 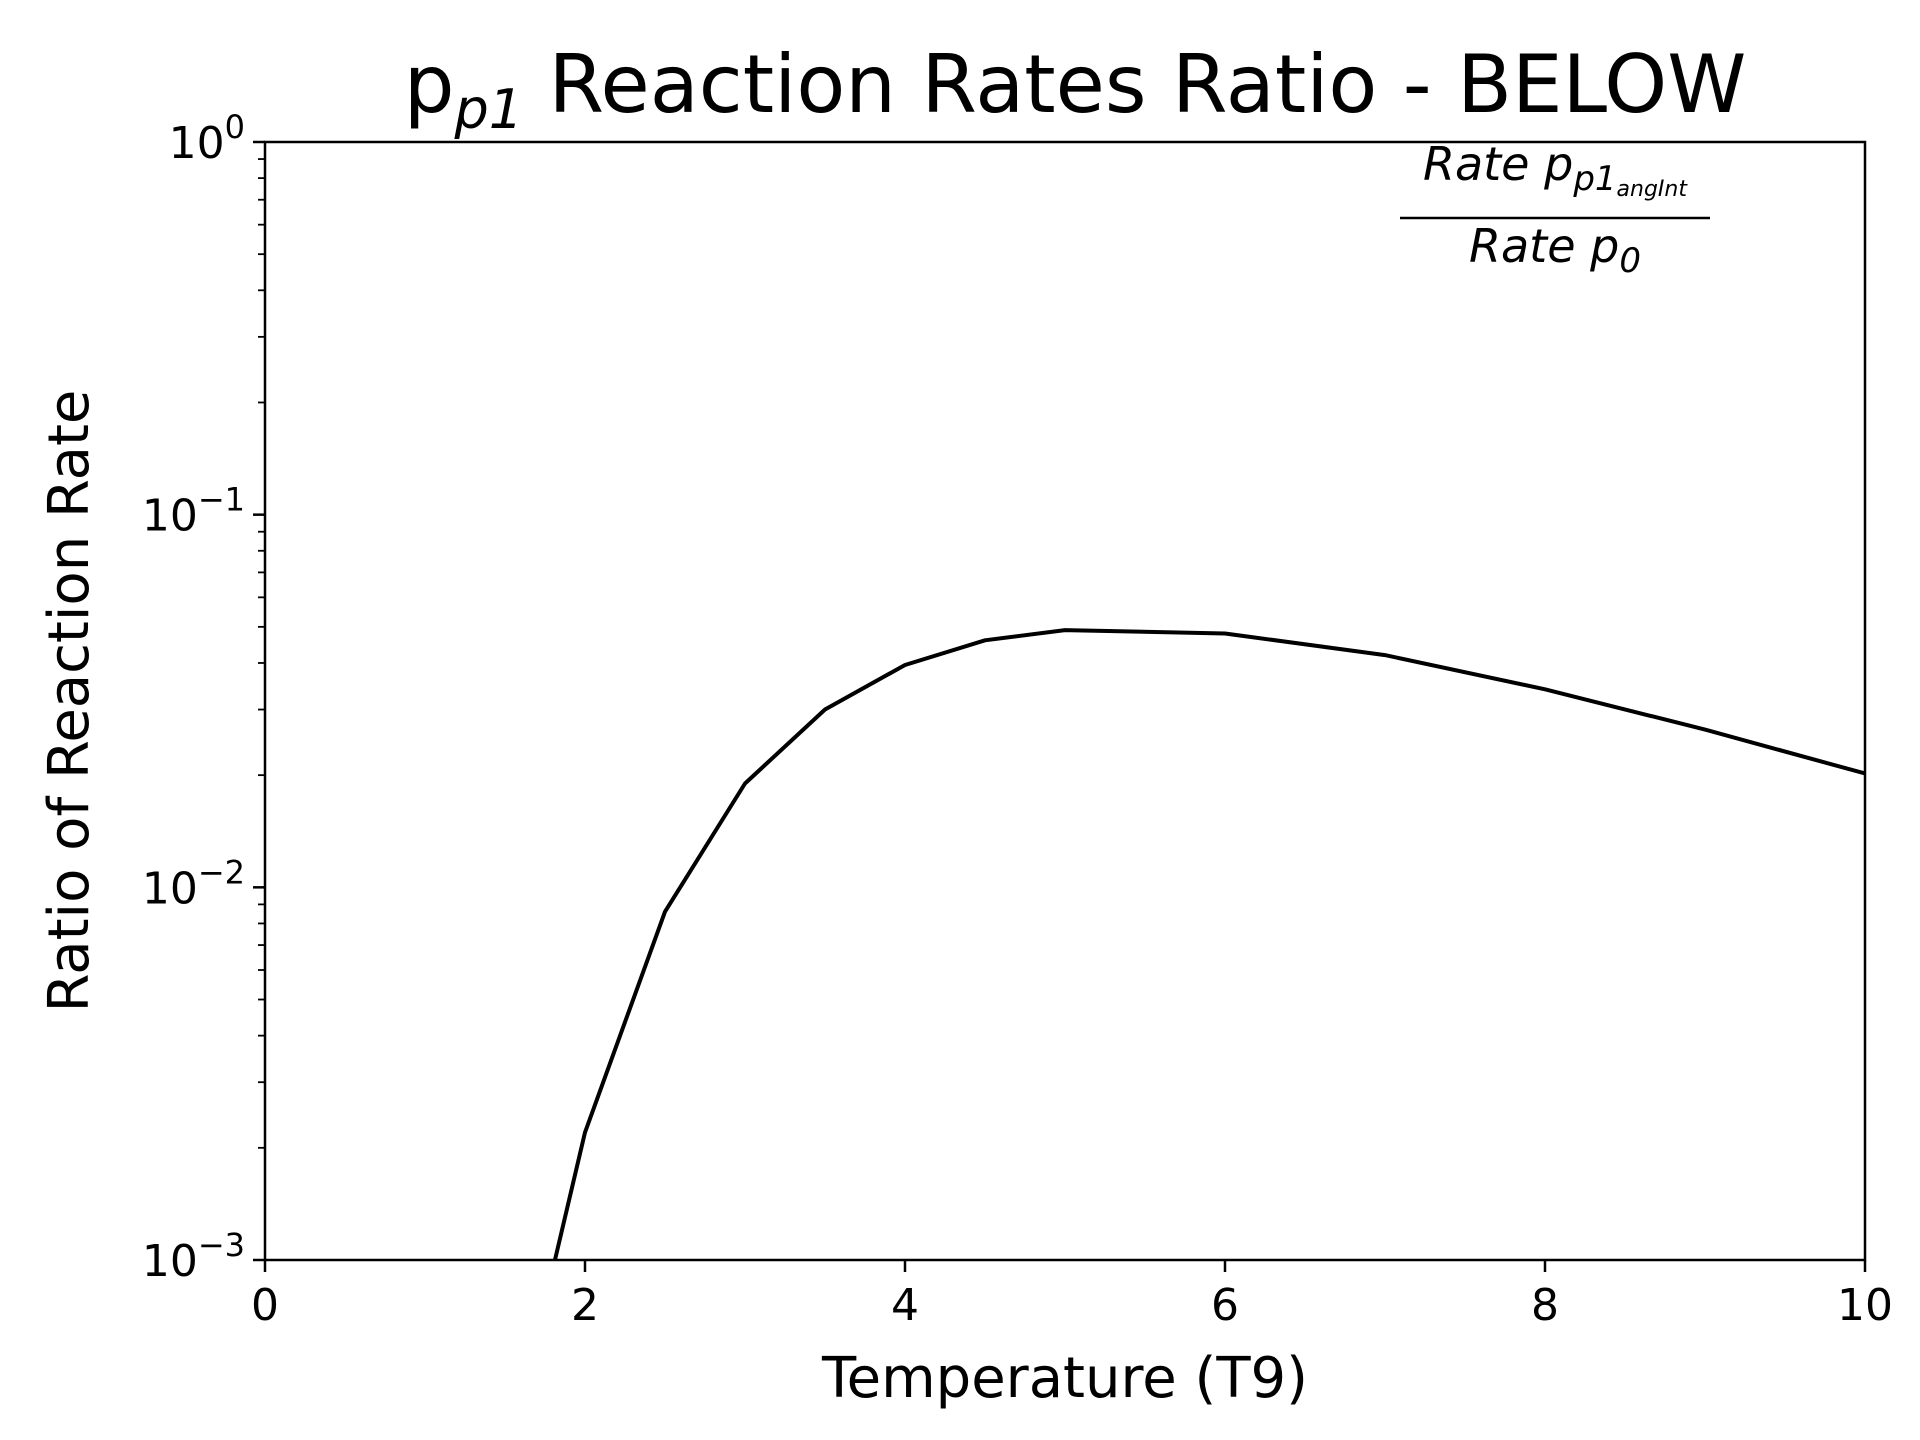 What do you see at coordinates (1865, 1305) in the screenshot?
I see `x-tick-label: 10` at bounding box center [1865, 1305].